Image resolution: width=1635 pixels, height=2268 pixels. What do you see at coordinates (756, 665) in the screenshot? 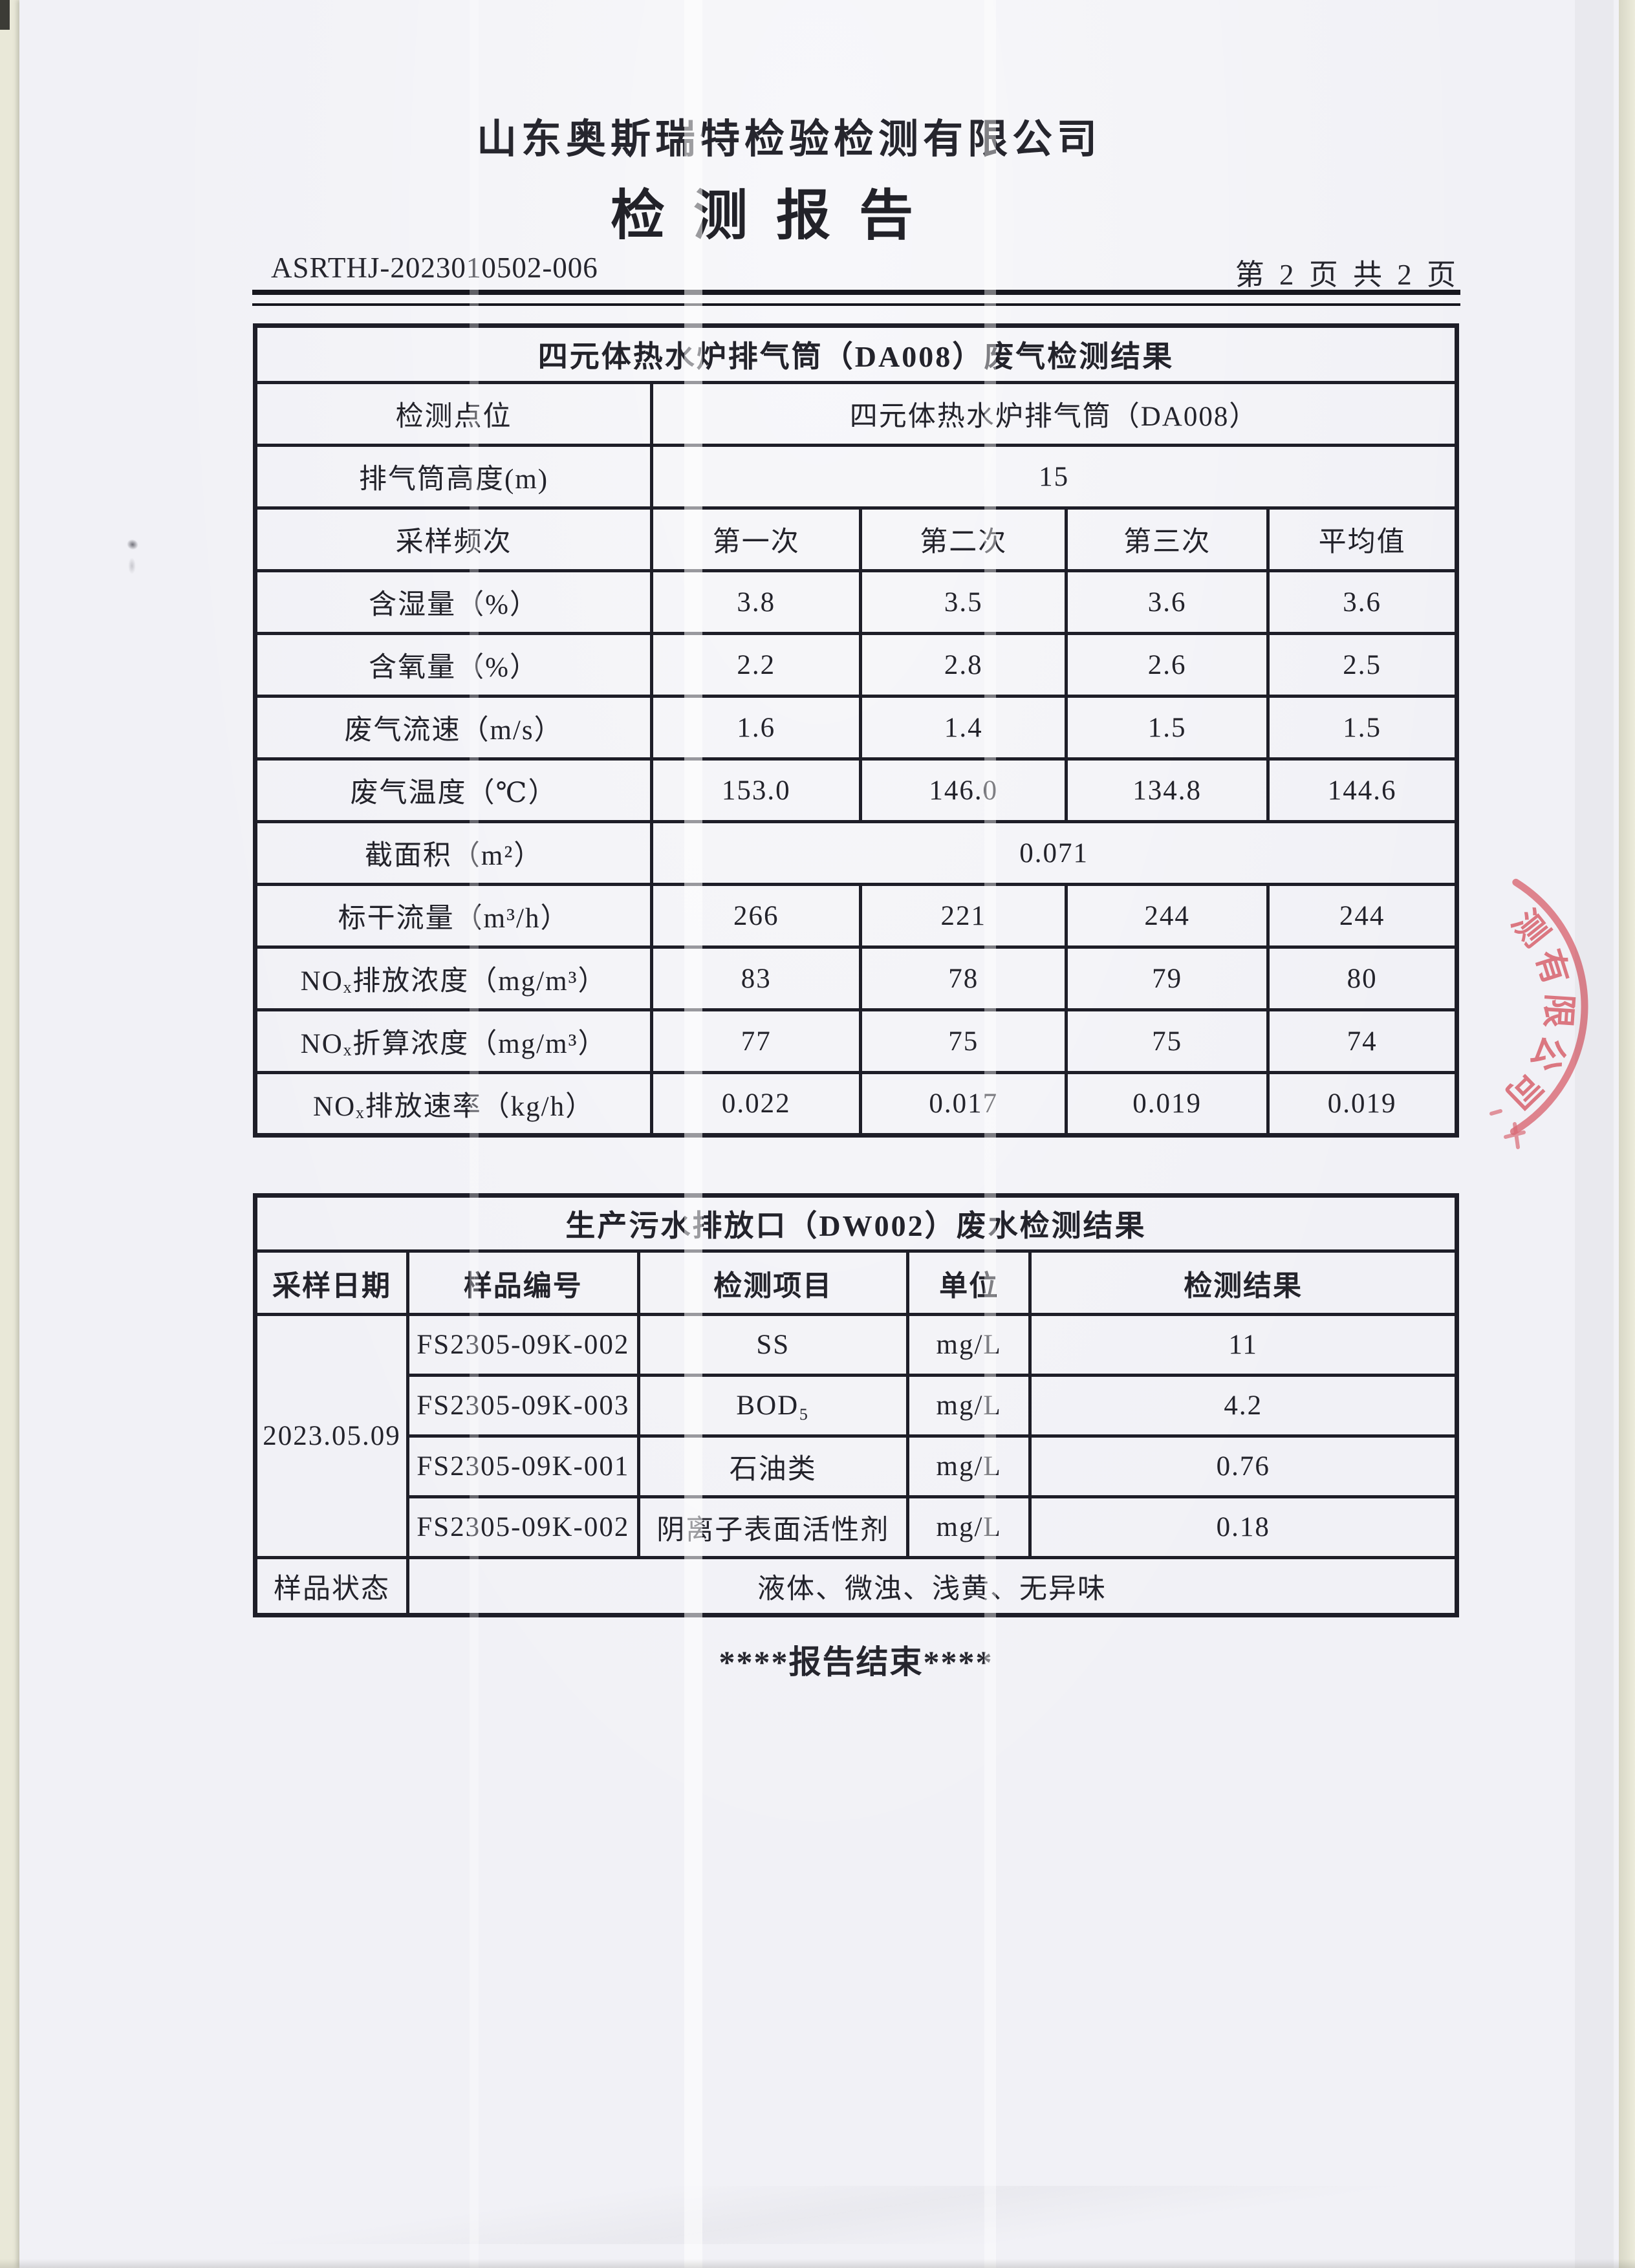
I see `value-cell: 2.2` at bounding box center [756, 665].